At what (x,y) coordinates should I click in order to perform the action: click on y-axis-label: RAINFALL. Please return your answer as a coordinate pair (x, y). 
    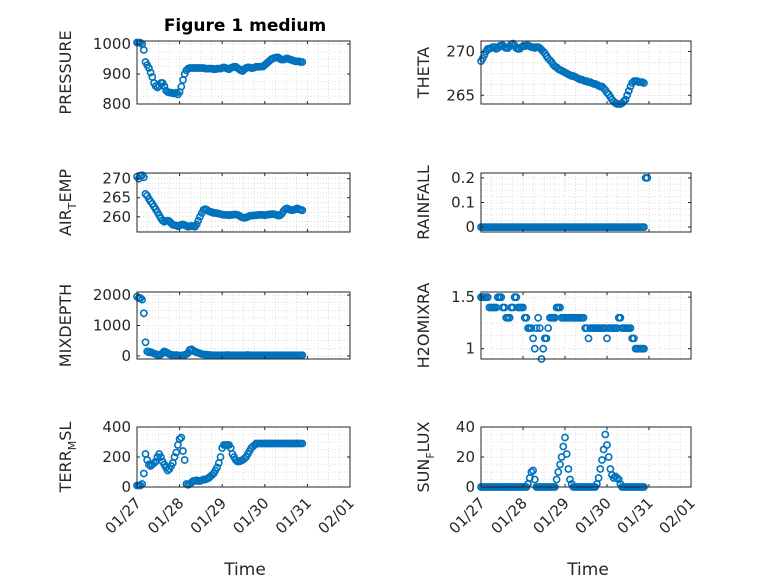
    Looking at the image, I should click on (423, 202).